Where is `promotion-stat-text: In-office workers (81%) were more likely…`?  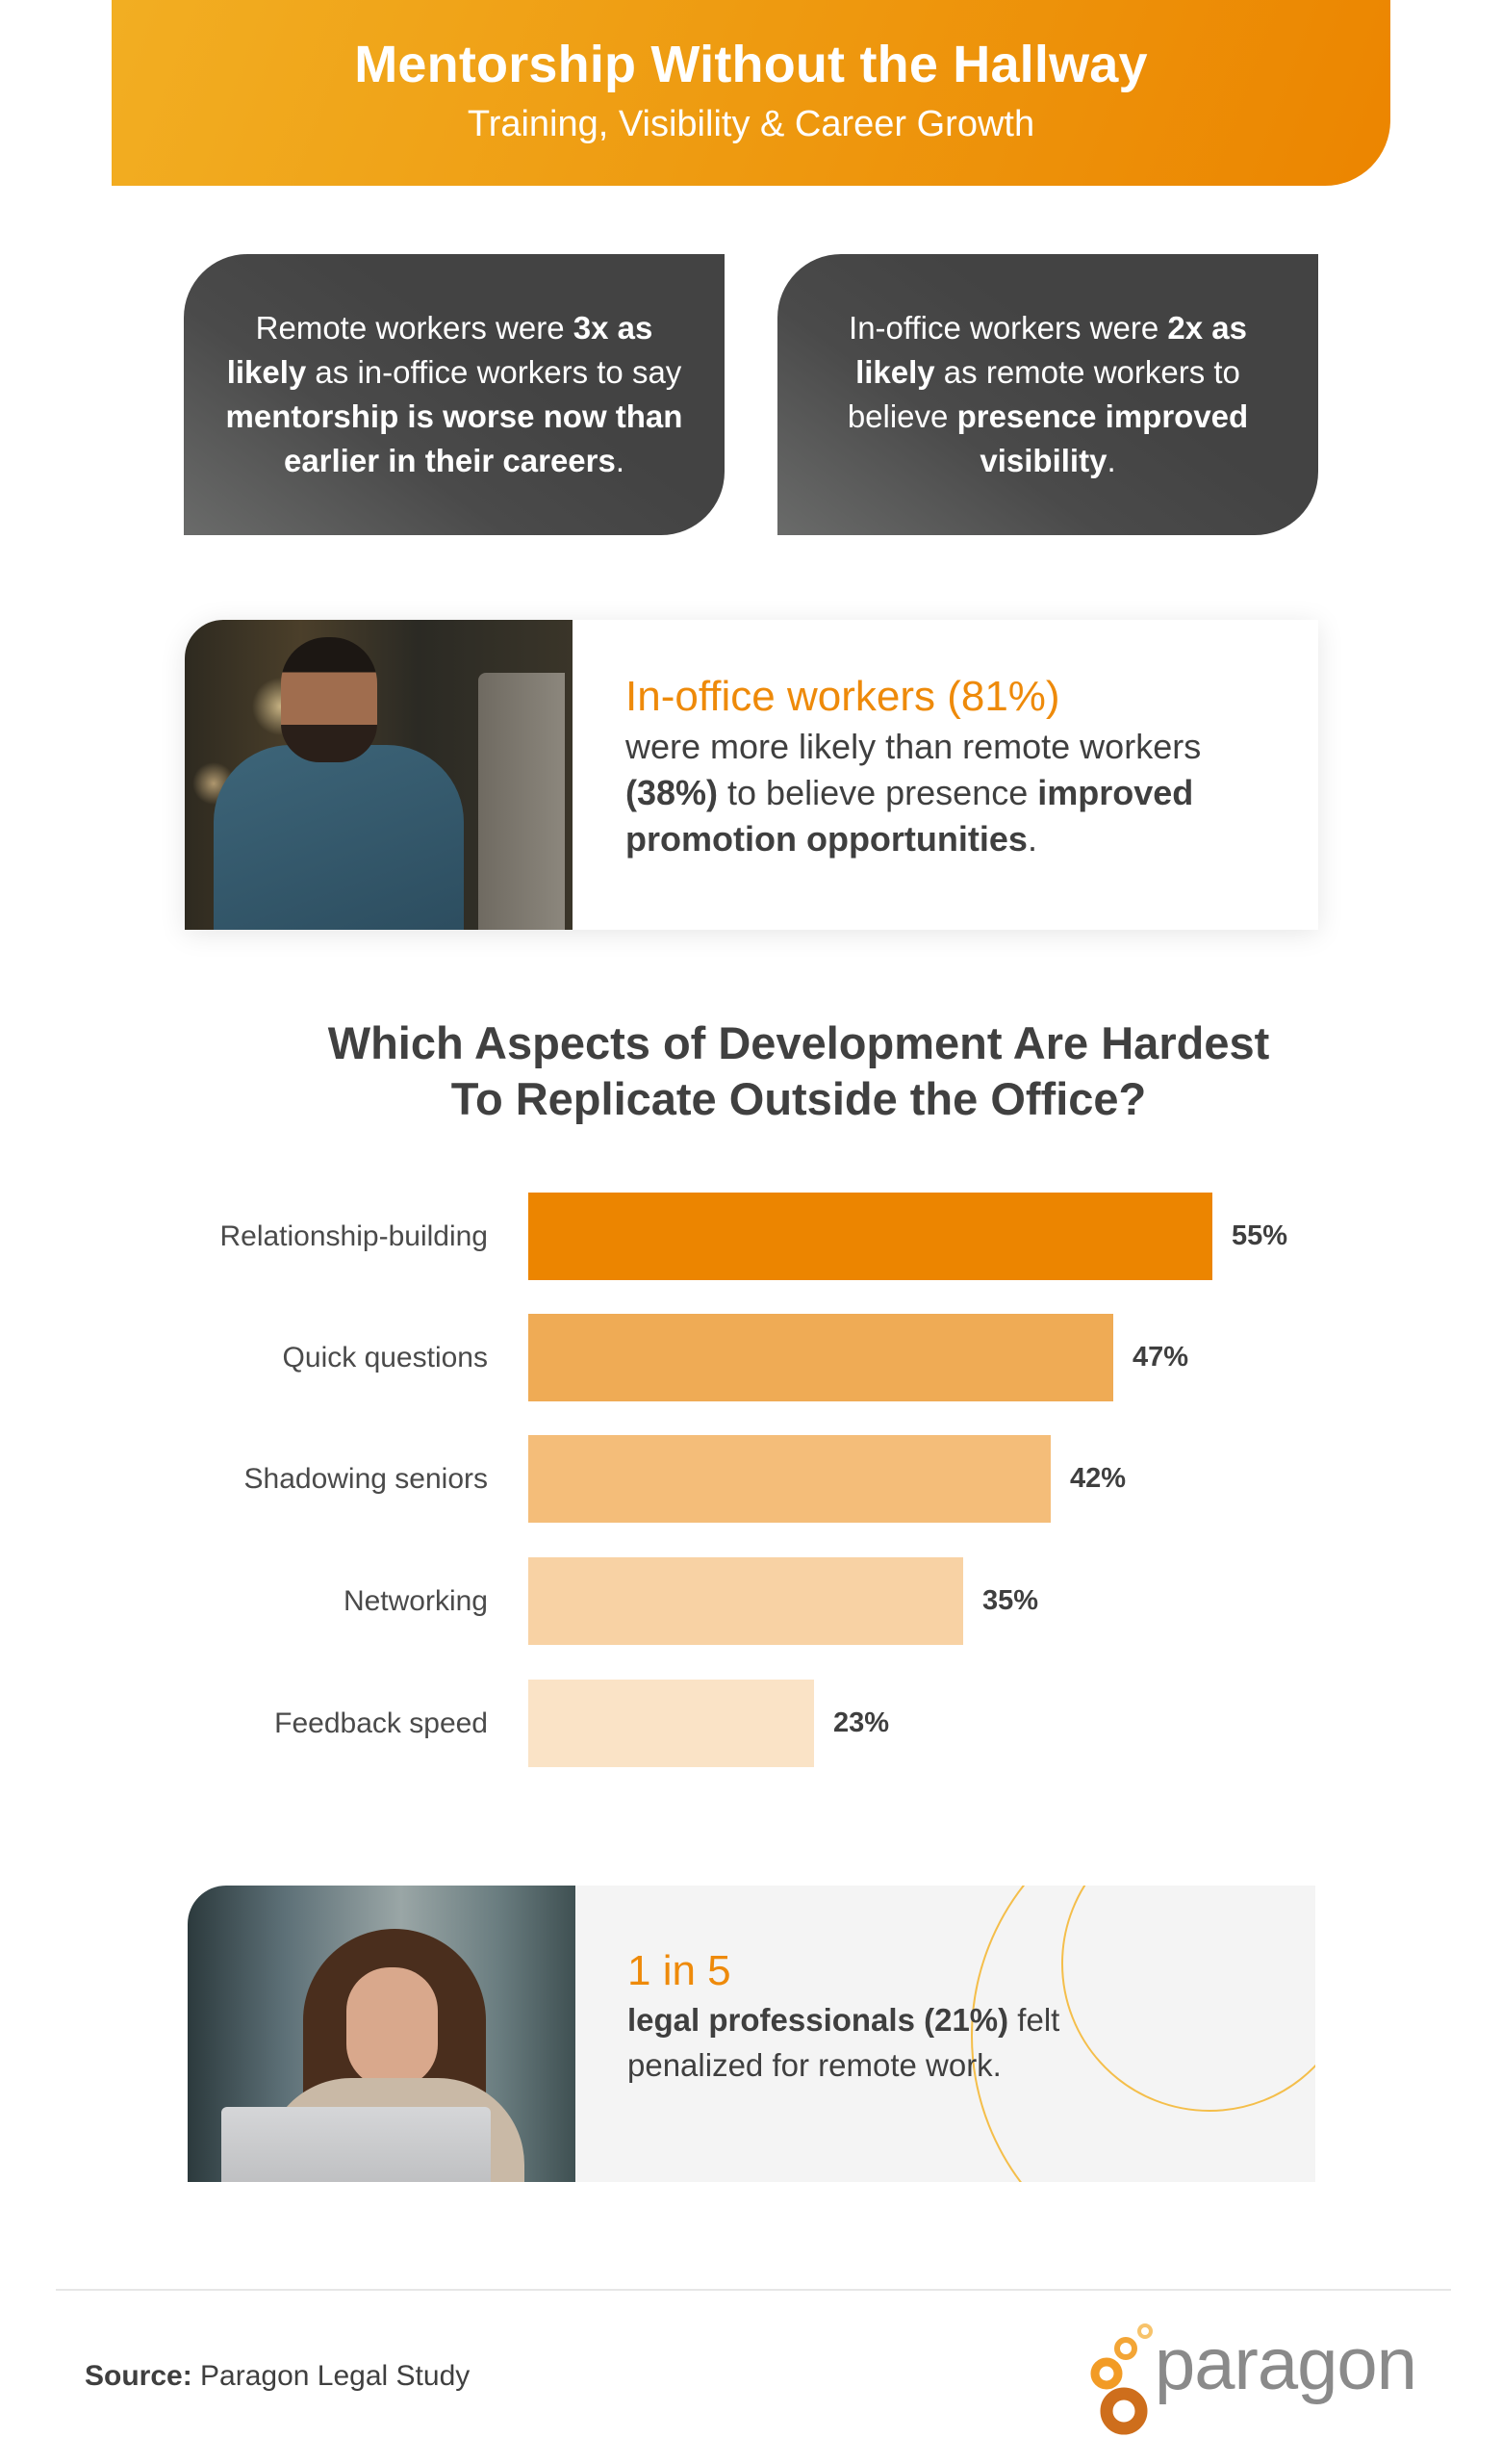 promotion-stat-text: In-office workers (81%) were more likely… is located at coordinates (953, 766).